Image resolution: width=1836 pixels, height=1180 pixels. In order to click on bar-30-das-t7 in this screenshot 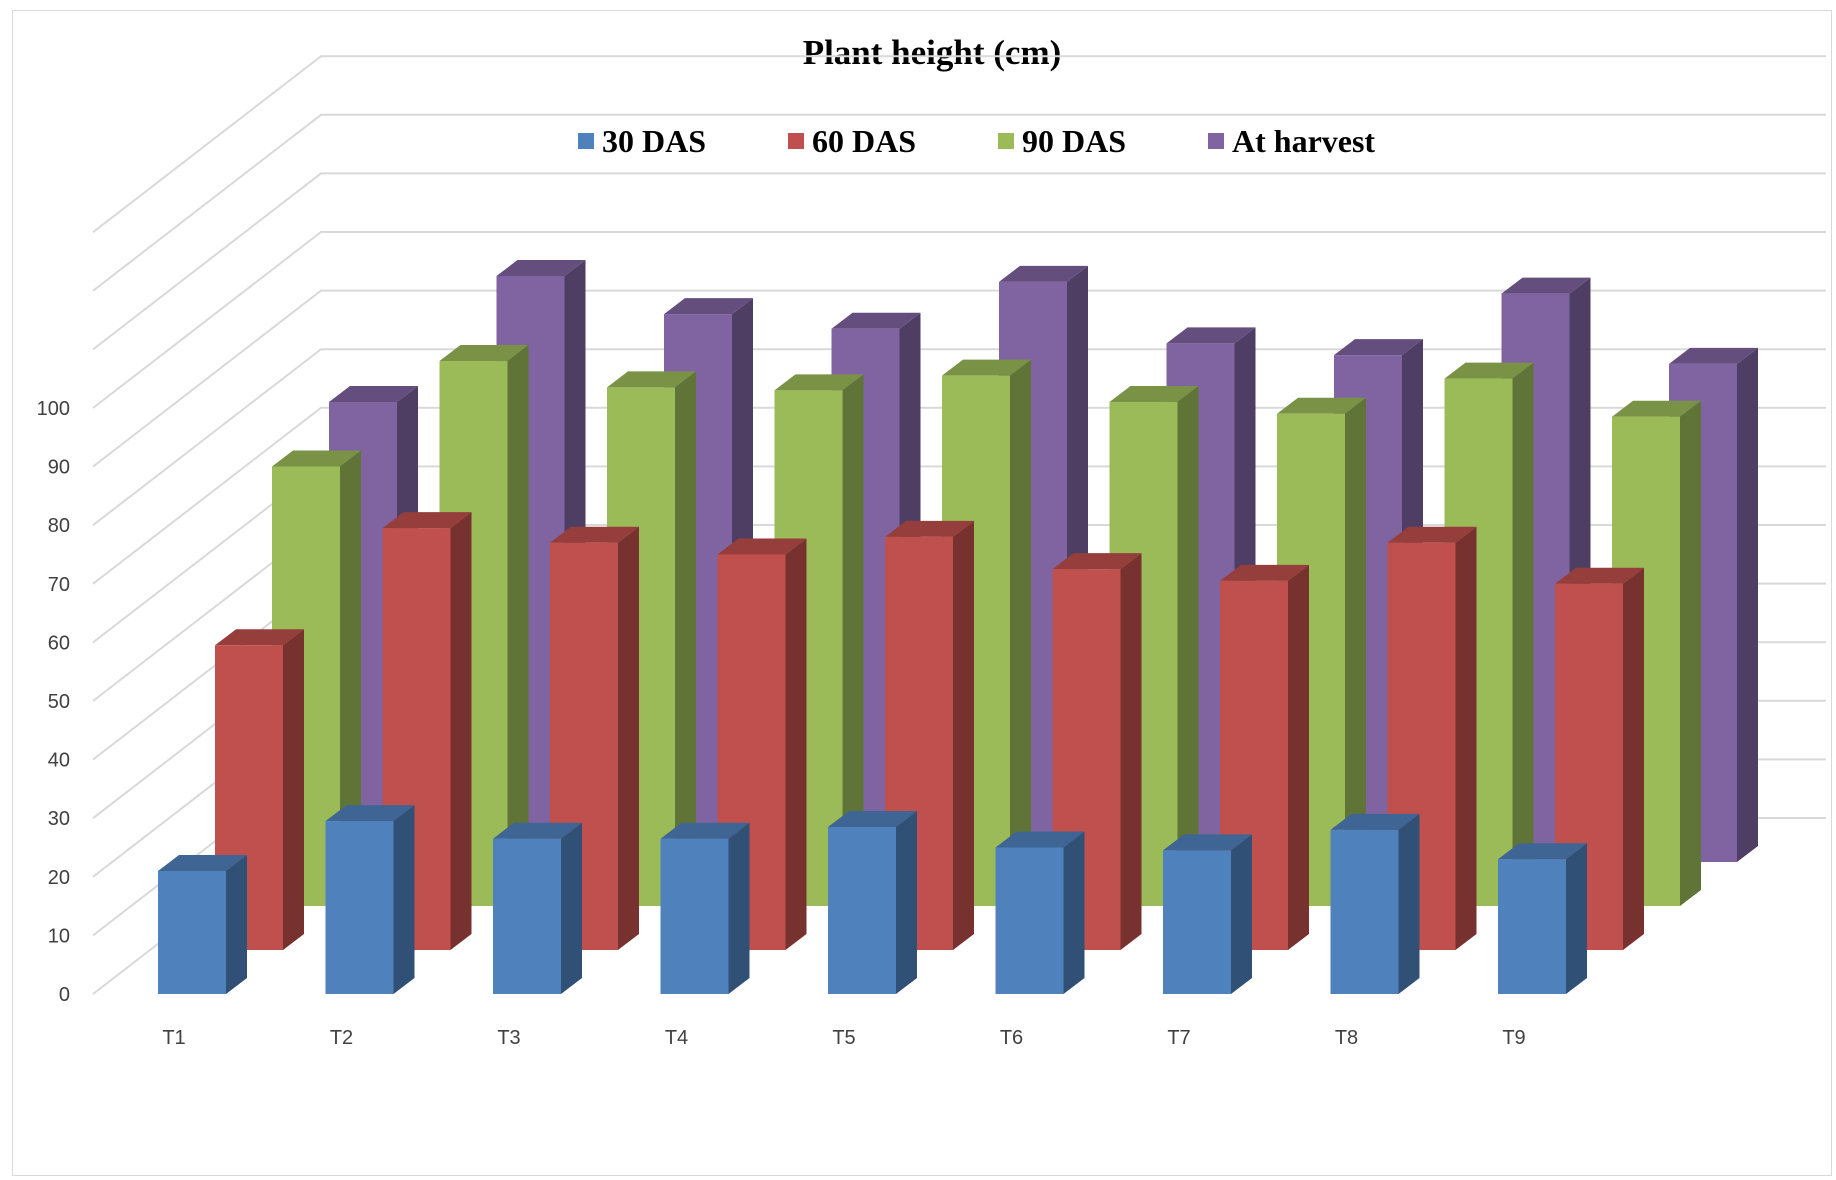, I will do `click(1207, 914)`.